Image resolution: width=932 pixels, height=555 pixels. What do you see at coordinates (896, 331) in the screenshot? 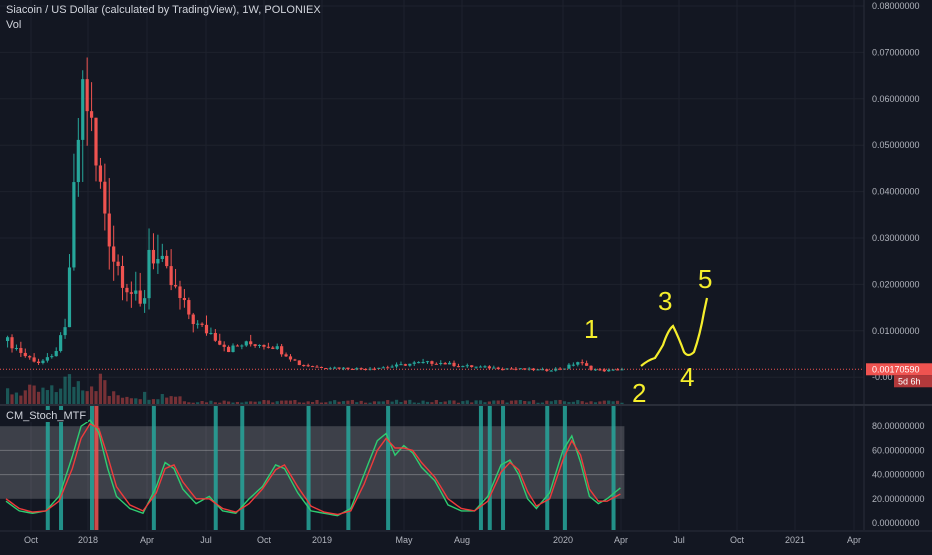
I see `price-tick-label: 0.01000000` at bounding box center [896, 331].